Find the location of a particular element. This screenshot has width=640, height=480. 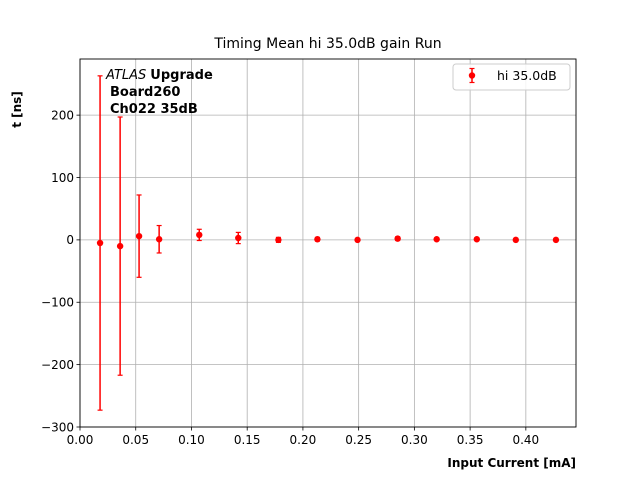

y-axis-label: t [ns] is located at coordinates (17, 109).